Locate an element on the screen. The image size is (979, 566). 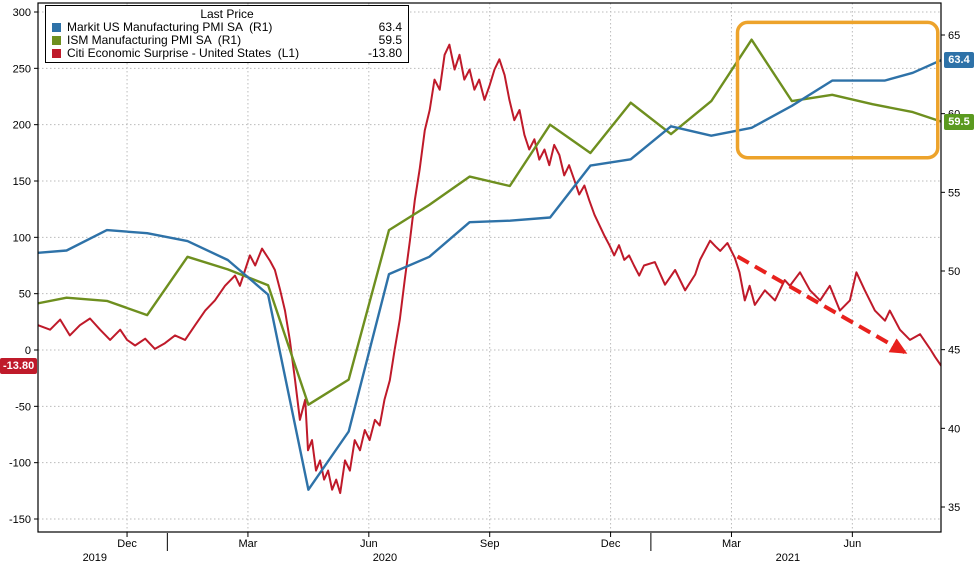
markit-series-swatch-icon is located at coordinates (56, 27).